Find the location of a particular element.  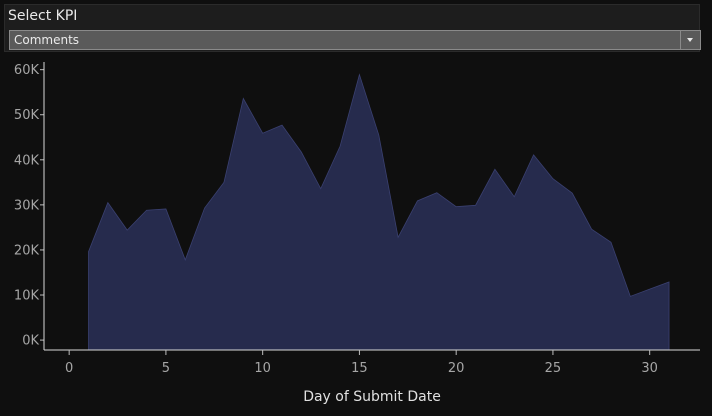

x-axis-ticks: 0 5 10 15 20 25 30 is located at coordinates (361, 363).